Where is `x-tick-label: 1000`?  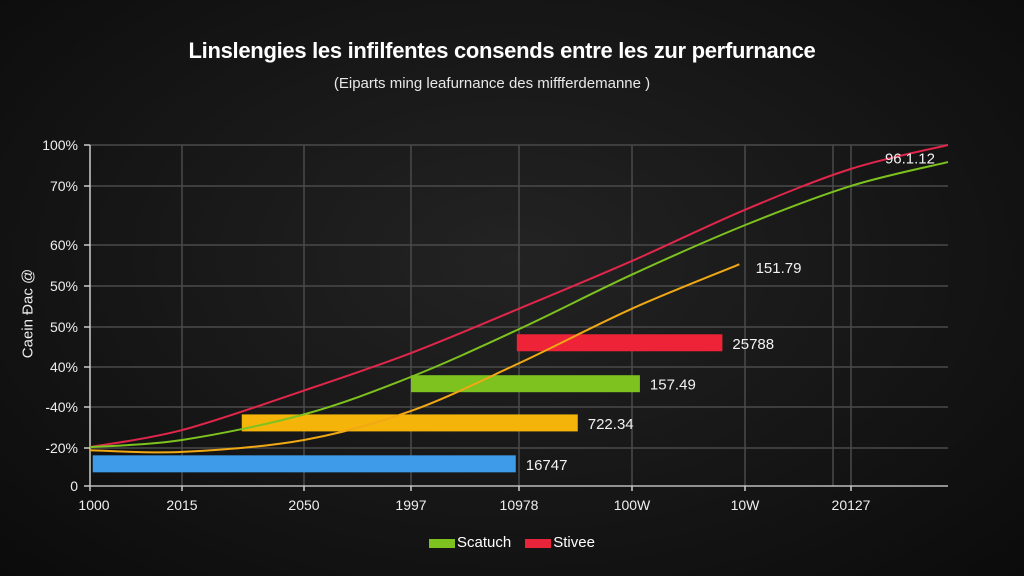 x-tick-label: 1000 is located at coordinates (93, 505).